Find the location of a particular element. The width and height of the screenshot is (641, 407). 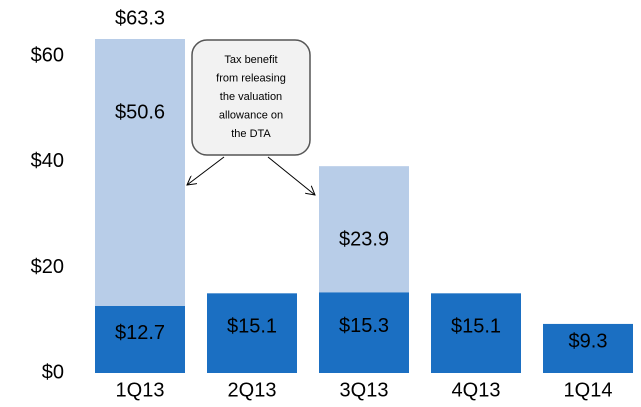

x-tick-label: 4Q13 is located at coordinates (476, 390).